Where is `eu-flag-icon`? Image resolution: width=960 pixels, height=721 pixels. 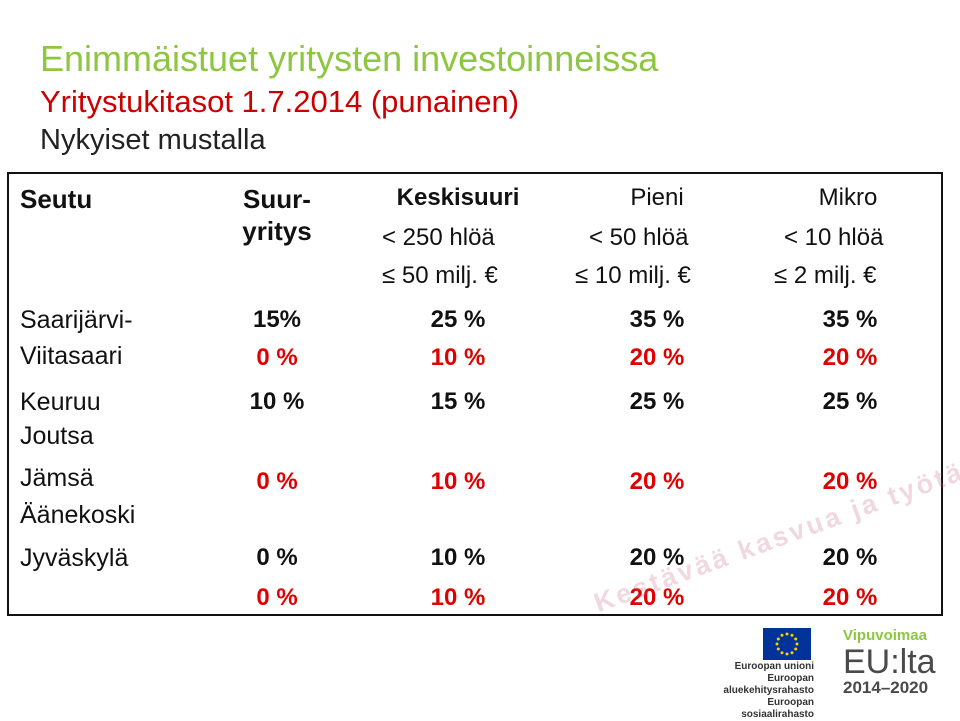
eu-flag-icon is located at coordinates (787, 644).